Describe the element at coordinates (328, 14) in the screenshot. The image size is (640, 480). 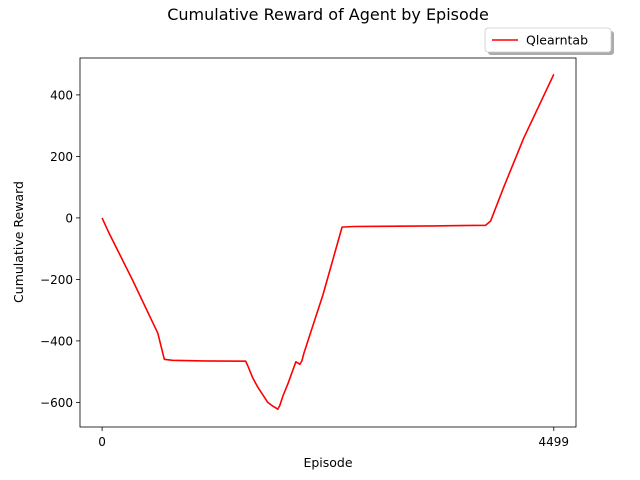
I see `chart-title: Cumulative Reward of Agent by Episode` at that location.